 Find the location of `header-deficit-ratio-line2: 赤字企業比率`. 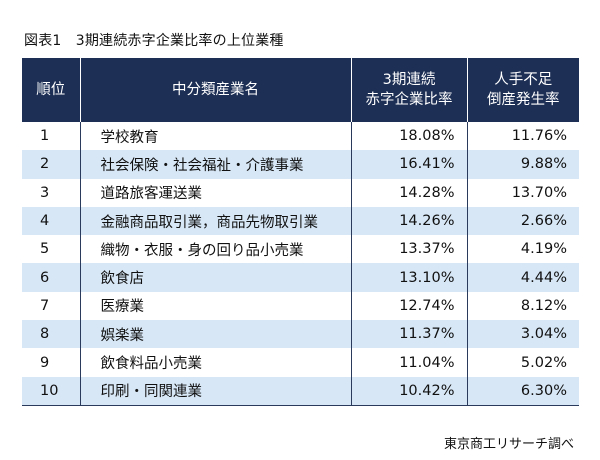

header-deficit-ratio-line2: 赤字企業比率 is located at coordinates (409, 100).